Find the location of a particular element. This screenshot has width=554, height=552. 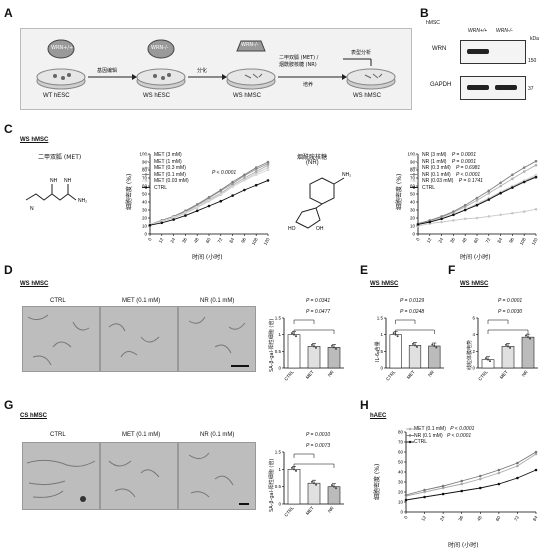

y-tick-label: 30 is located at coordinates (145, 210).